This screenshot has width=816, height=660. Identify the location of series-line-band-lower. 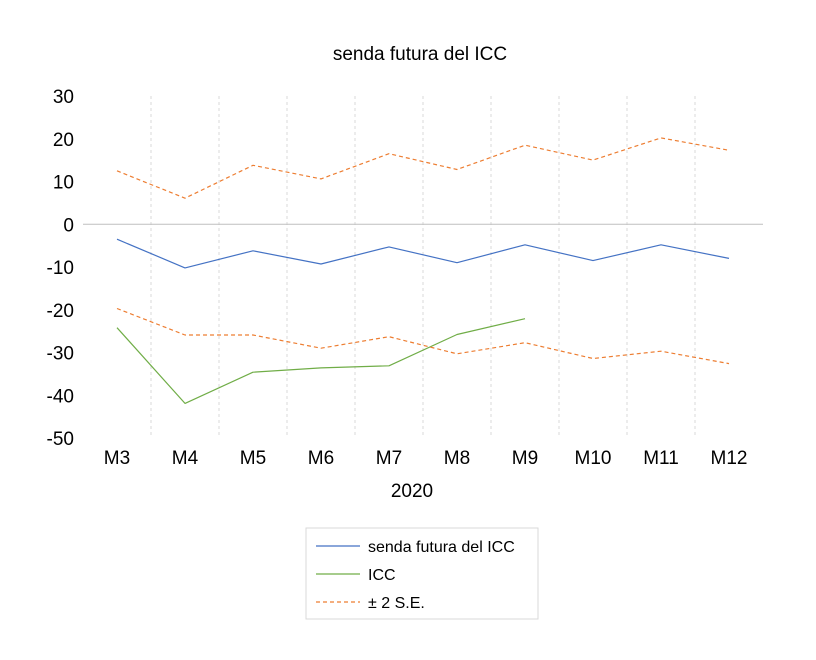
(423, 336).